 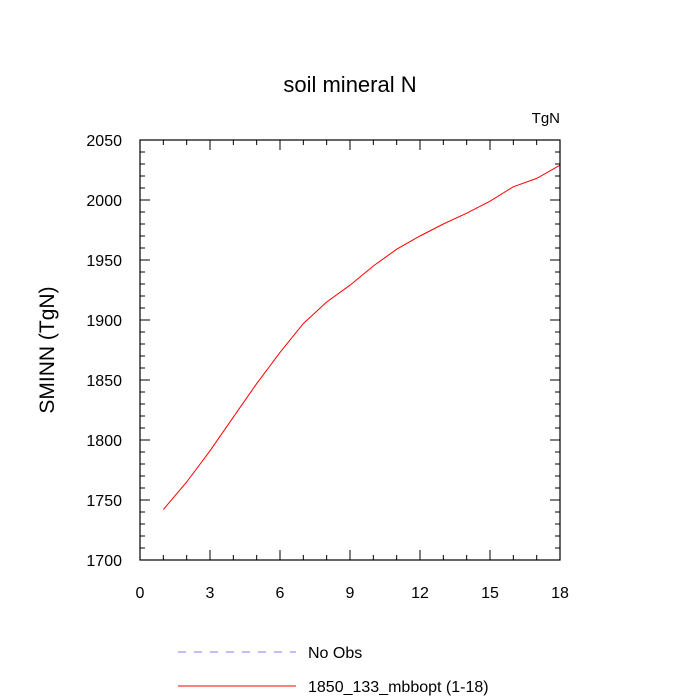 What do you see at coordinates (104, 561) in the screenshot?
I see `y-tick-label: 1700` at bounding box center [104, 561].